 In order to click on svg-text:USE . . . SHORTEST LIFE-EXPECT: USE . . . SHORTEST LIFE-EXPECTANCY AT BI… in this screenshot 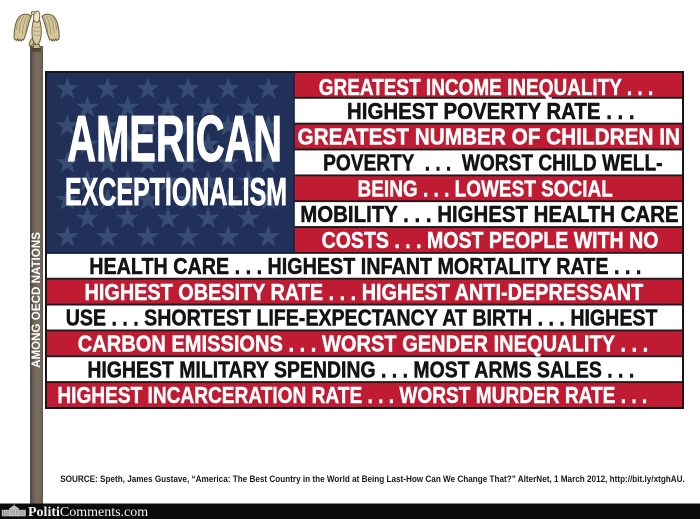, I will do `click(362, 318)`.